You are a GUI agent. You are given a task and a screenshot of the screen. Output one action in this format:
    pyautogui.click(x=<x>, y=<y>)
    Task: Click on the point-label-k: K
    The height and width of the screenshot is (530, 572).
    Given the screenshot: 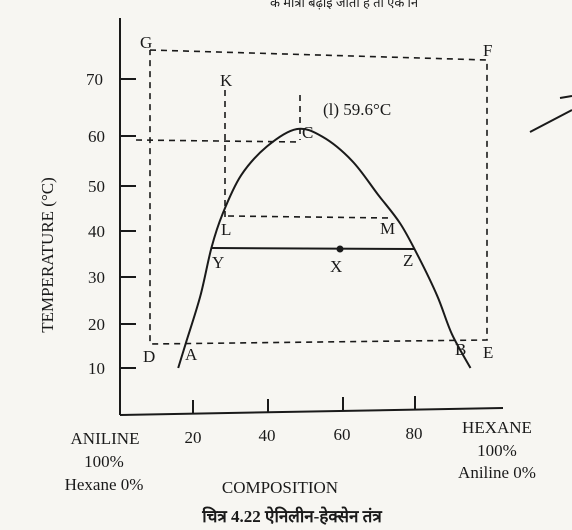 What is the action you would take?
    pyautogui.click(x=226, y=80)
    